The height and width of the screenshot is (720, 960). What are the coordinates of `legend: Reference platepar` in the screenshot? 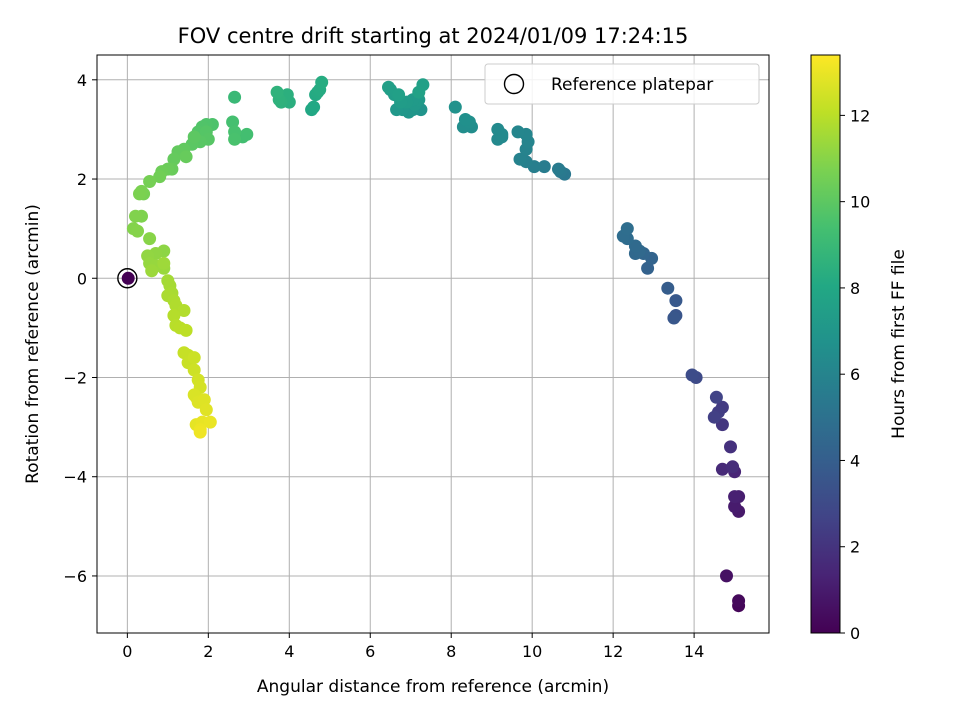 It's located at (622, 84).